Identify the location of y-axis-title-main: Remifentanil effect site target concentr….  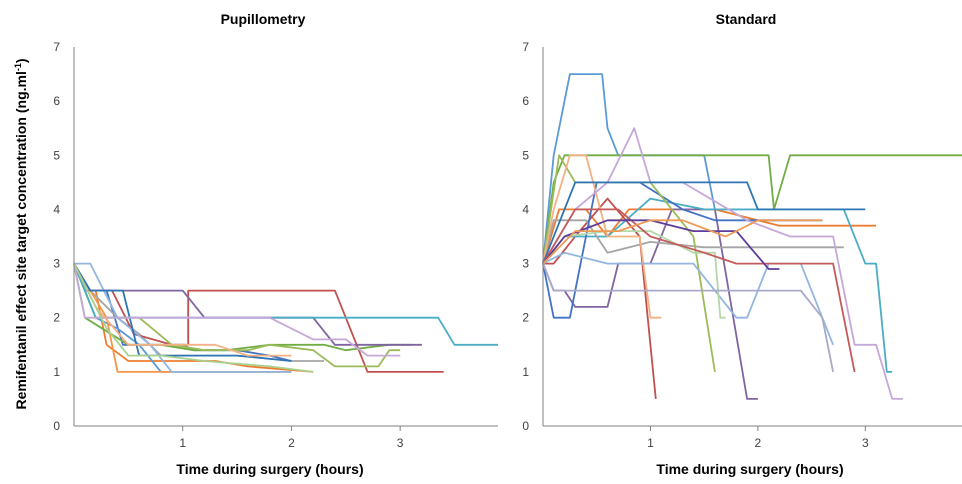
(21, 240).